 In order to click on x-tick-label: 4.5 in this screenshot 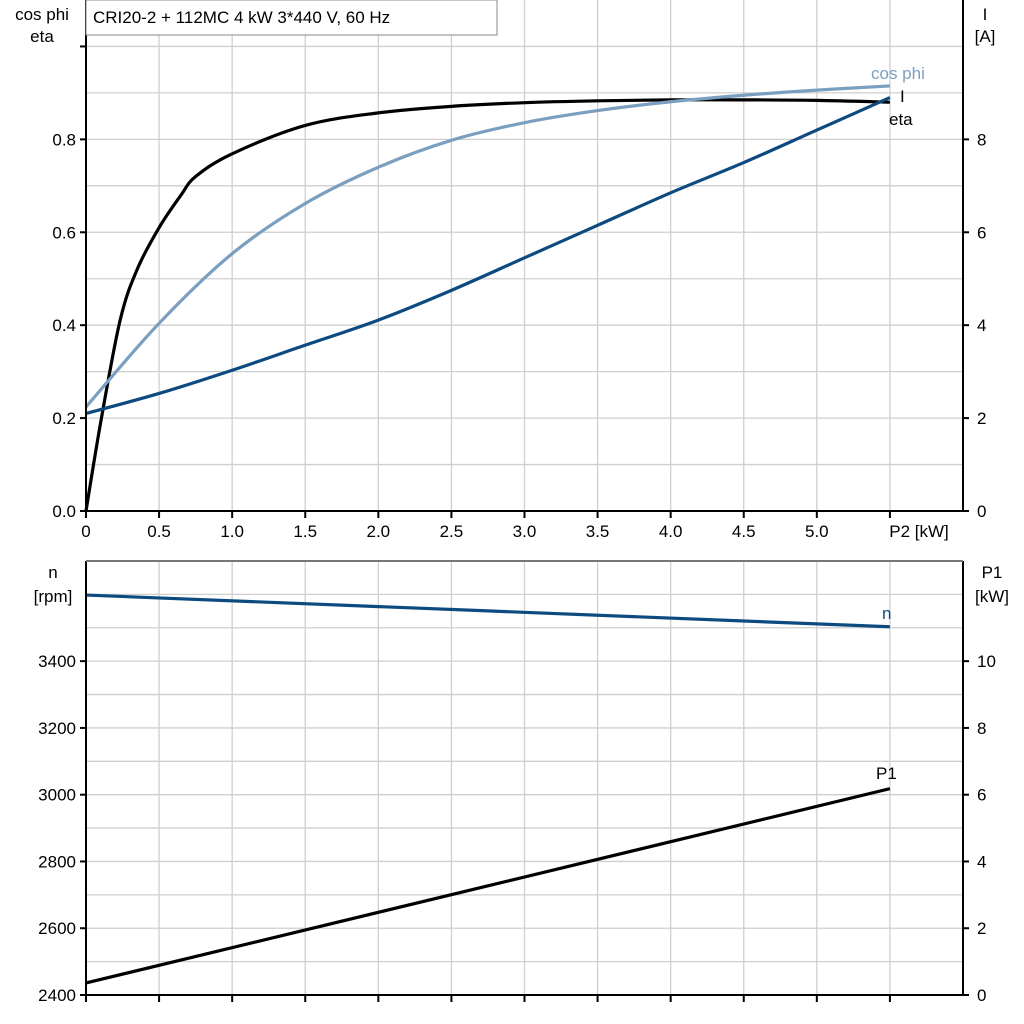, I will do `click(744, 531)`.